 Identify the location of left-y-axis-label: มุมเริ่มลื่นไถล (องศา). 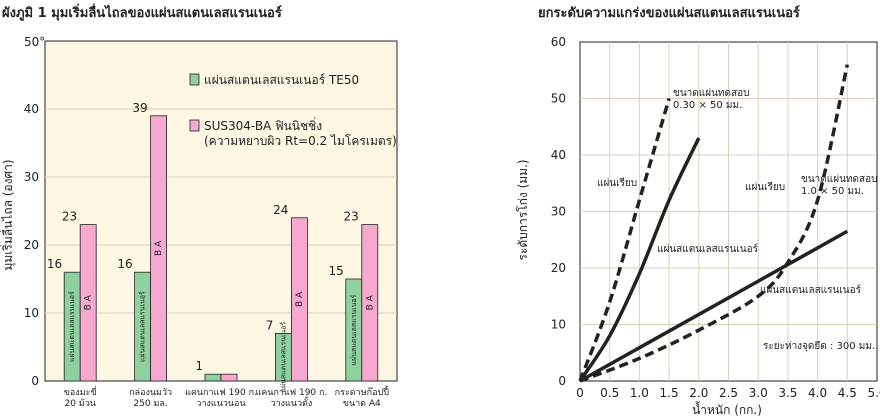
(8, 214).